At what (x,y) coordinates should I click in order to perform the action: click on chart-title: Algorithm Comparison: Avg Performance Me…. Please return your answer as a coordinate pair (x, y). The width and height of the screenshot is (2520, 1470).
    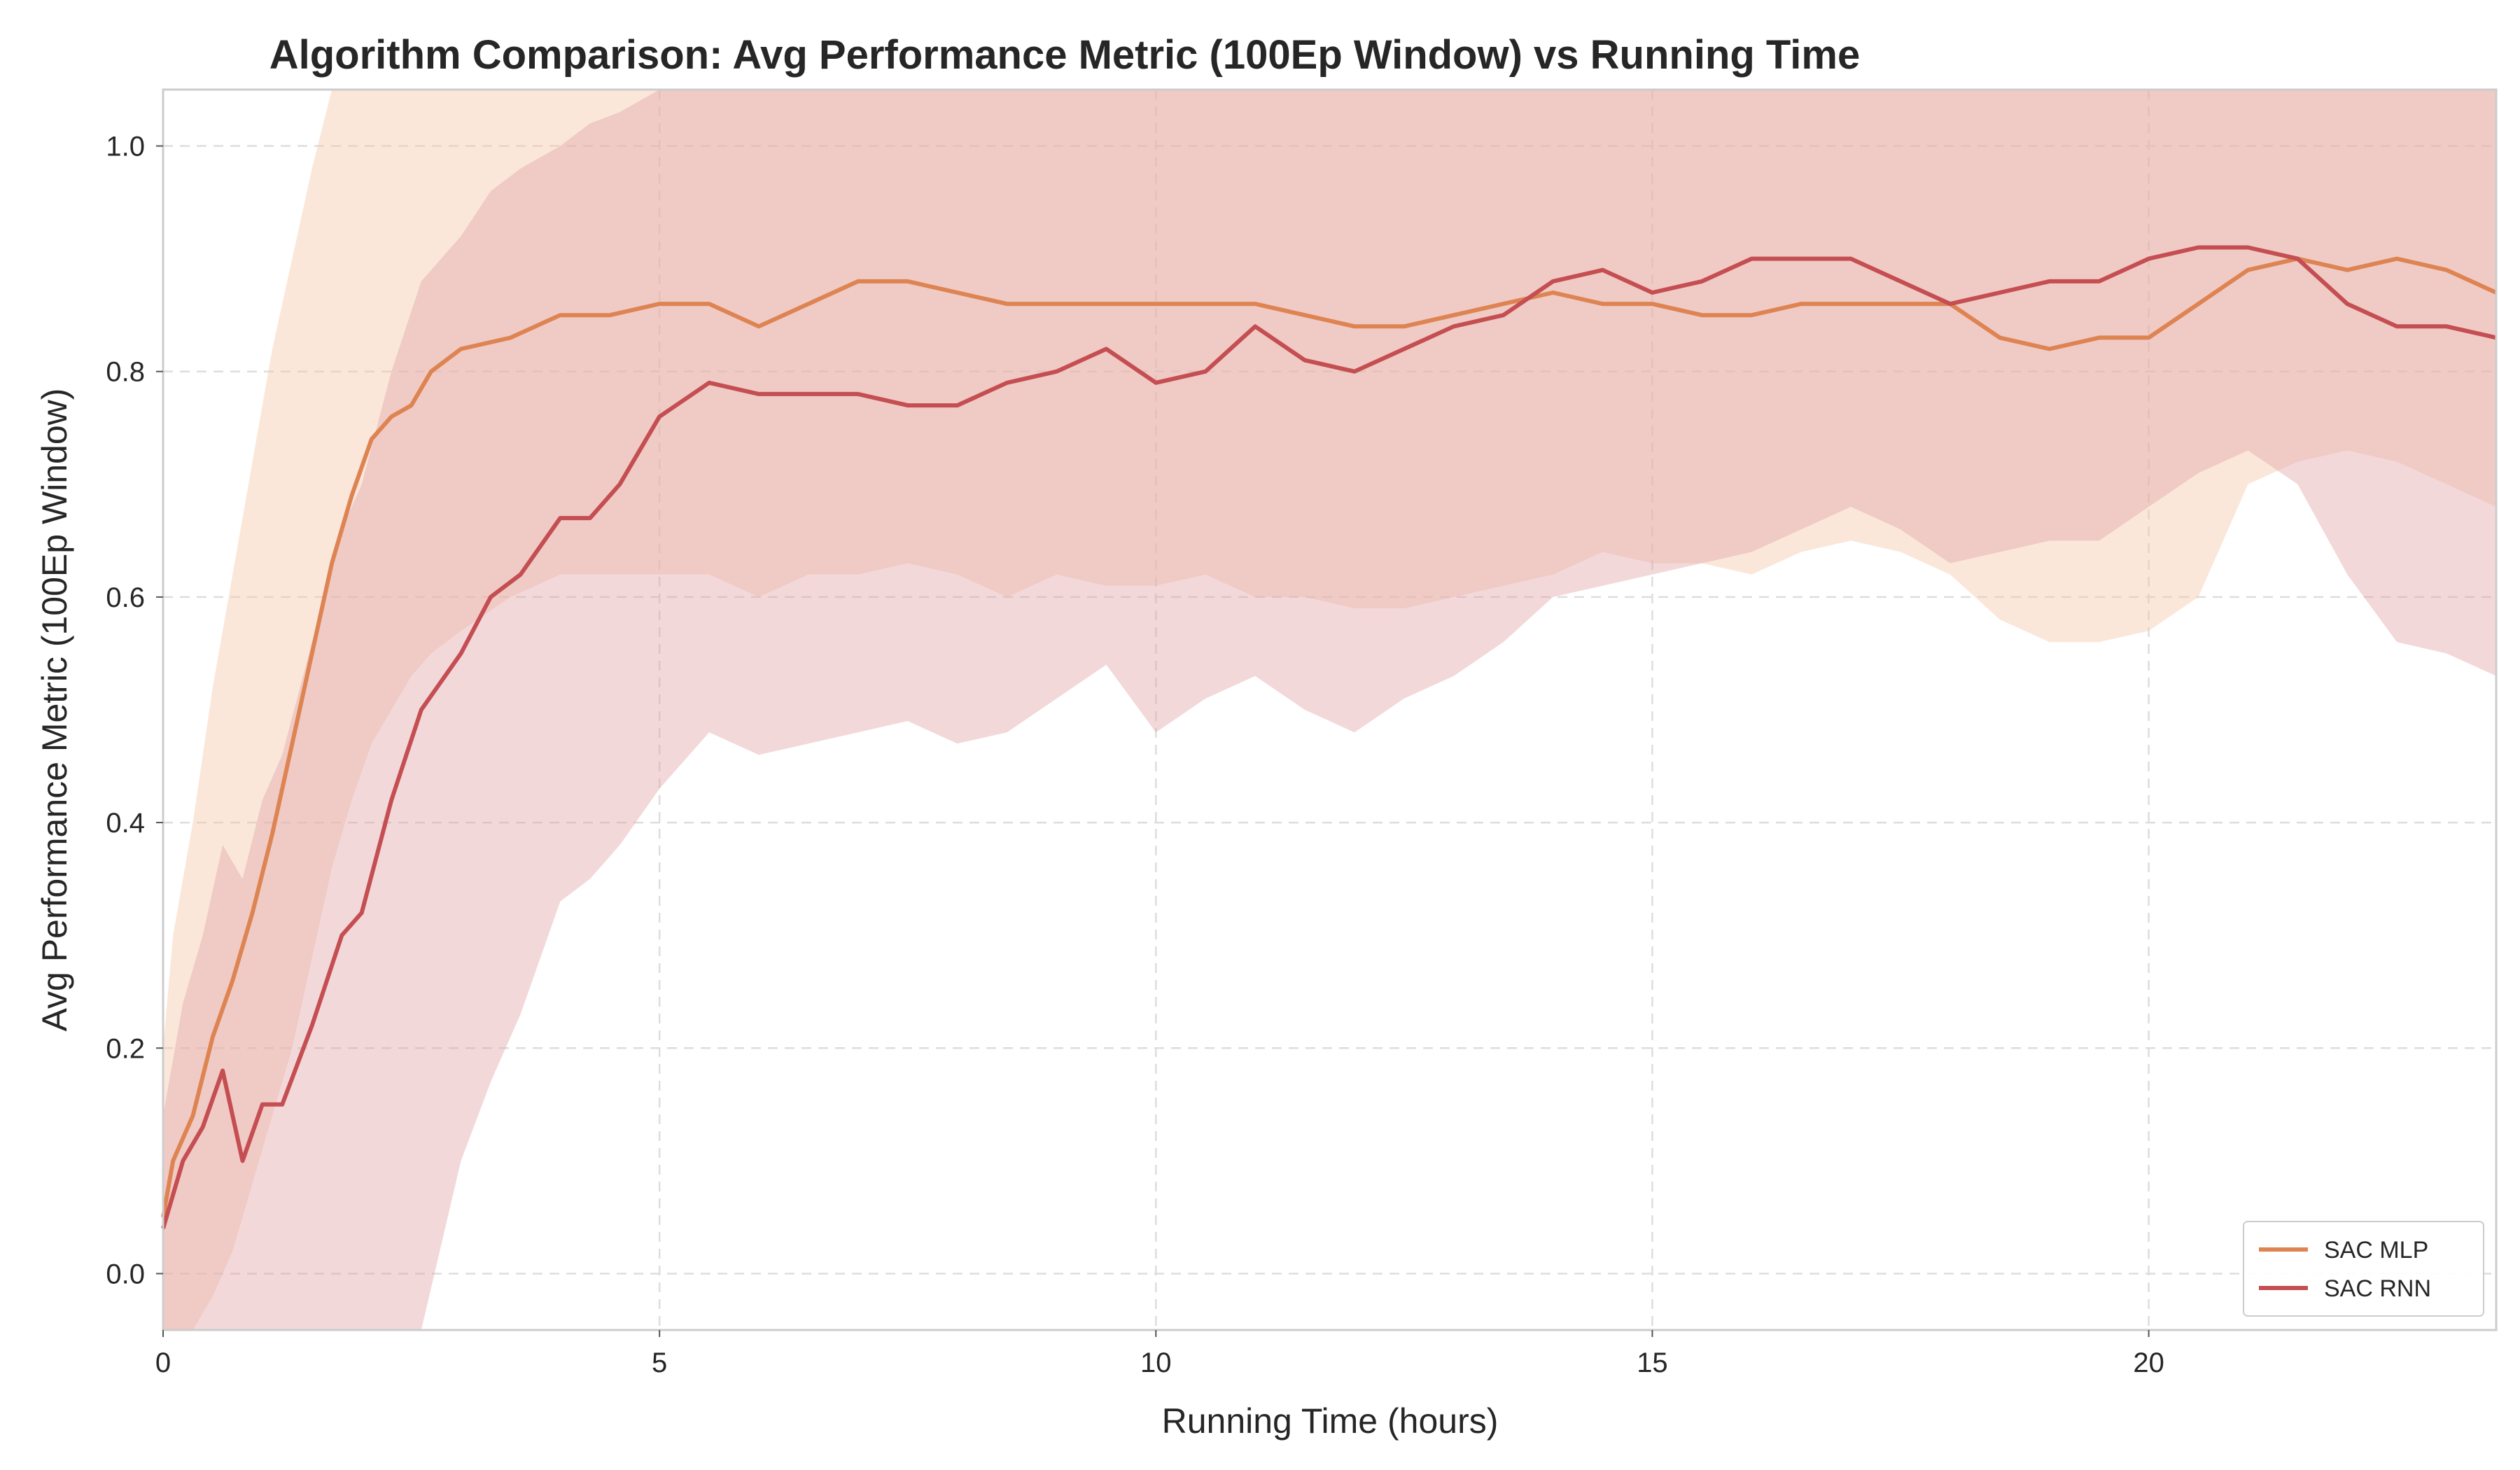
    Looking at the image, I should click on (1065, 55).